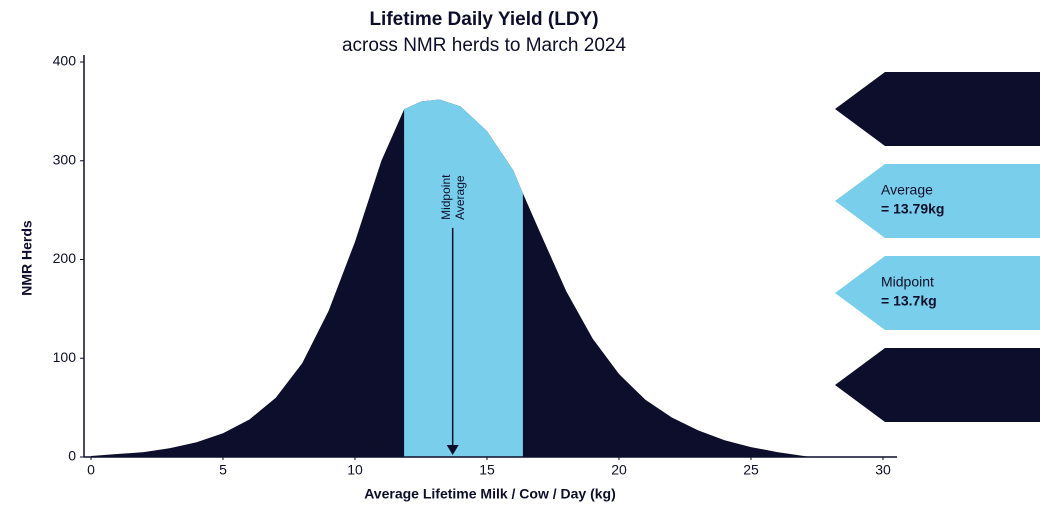 The width and height of the screenshot is (1040, 507). Describe the element at coordinates (483, 19) in the screenshot. I see `chart-title: Lifetime Daily Yield (LDY)` at that location.